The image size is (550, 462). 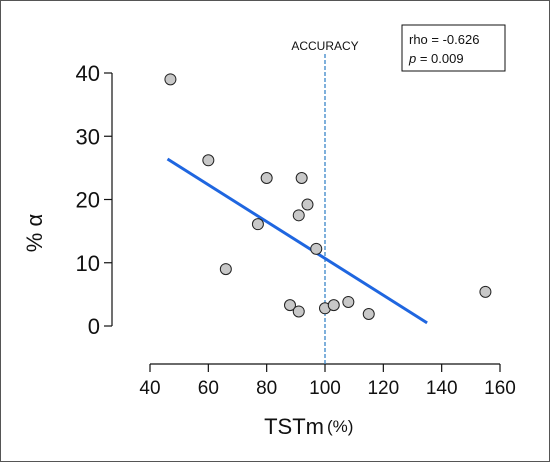 I want to click on x-tick-label: 160, so click(x=500, y=388).